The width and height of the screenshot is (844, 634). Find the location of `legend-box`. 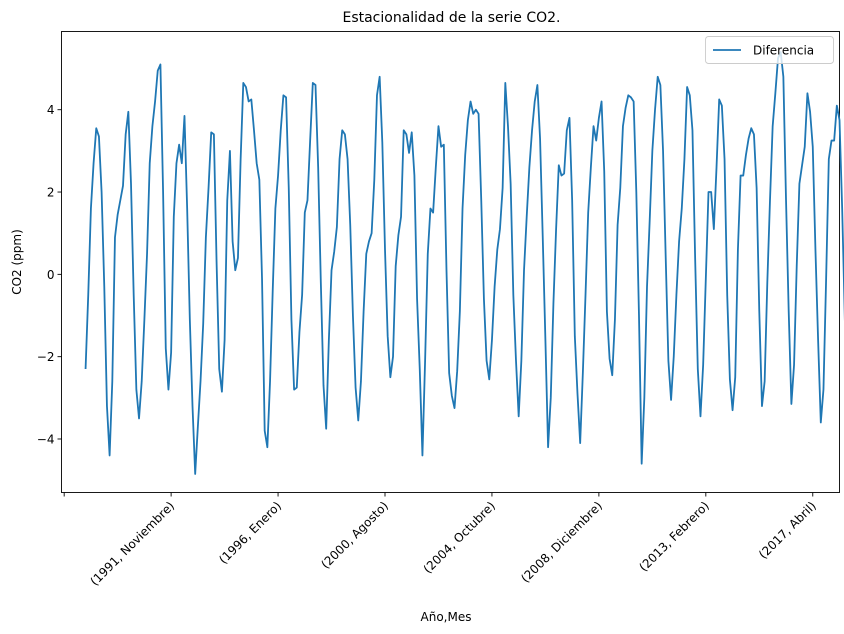

legend-box is located at coordinates (769, 50).